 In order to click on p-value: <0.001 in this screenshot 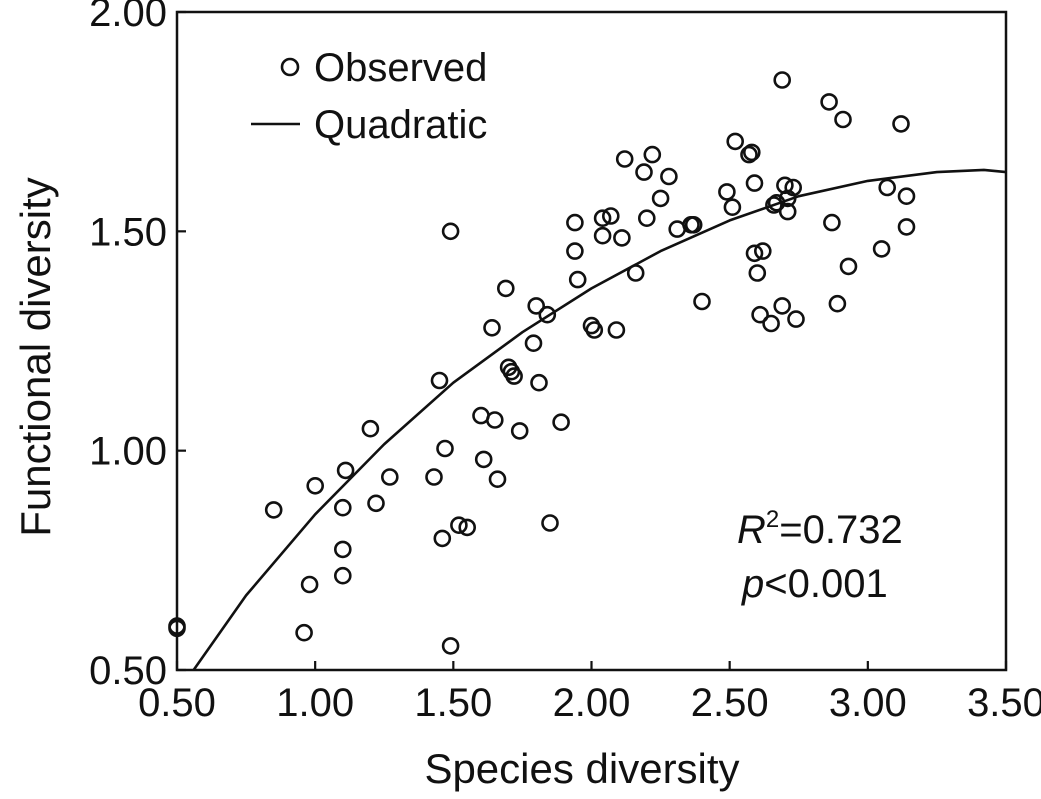, I will do `click(825, 584)`.